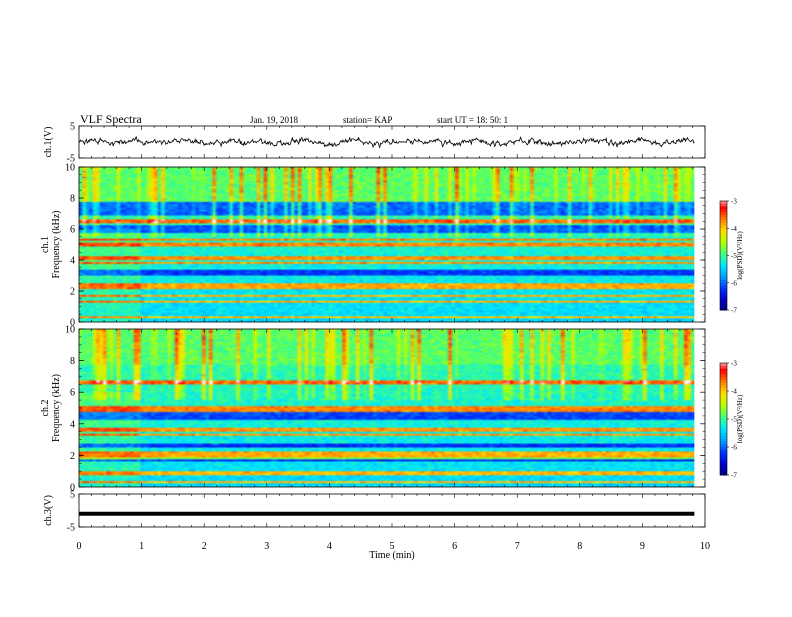 The width and height of the screenshot is (792, 617). What do you see at coordinates (204, 546) in the screenshot?
I see `x-tick-label: 2` at bounding box center [204, 546].